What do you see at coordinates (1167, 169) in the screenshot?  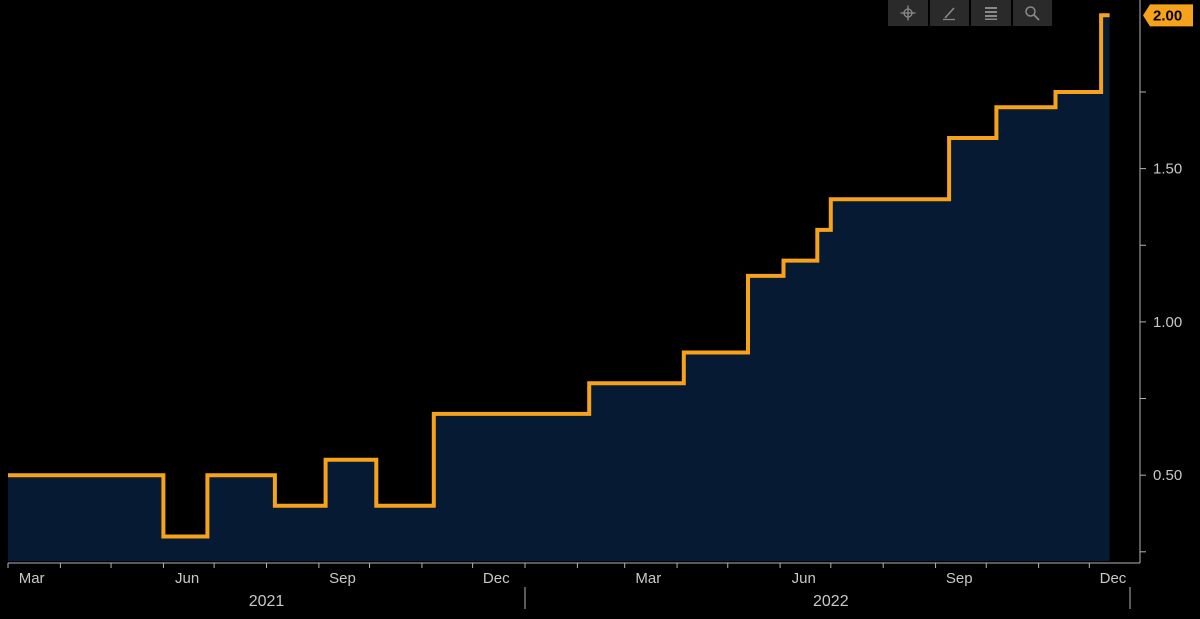 I see `y-tick-label: 1.50` at bounding box center [1167, 169].